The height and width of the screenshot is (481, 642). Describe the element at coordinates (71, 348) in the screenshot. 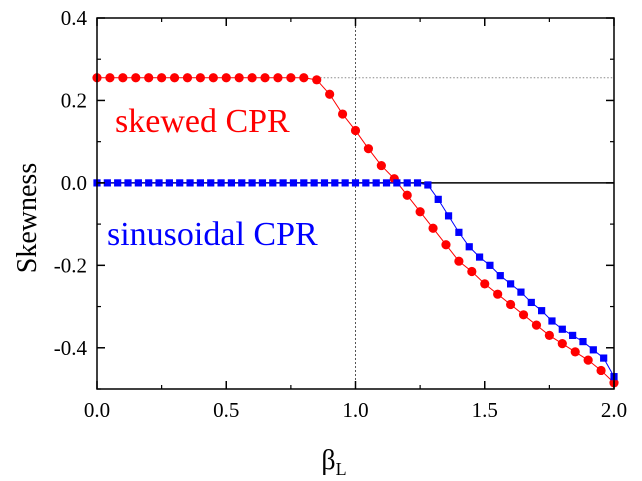

I see `y-tick-label: -0.4` at that location.